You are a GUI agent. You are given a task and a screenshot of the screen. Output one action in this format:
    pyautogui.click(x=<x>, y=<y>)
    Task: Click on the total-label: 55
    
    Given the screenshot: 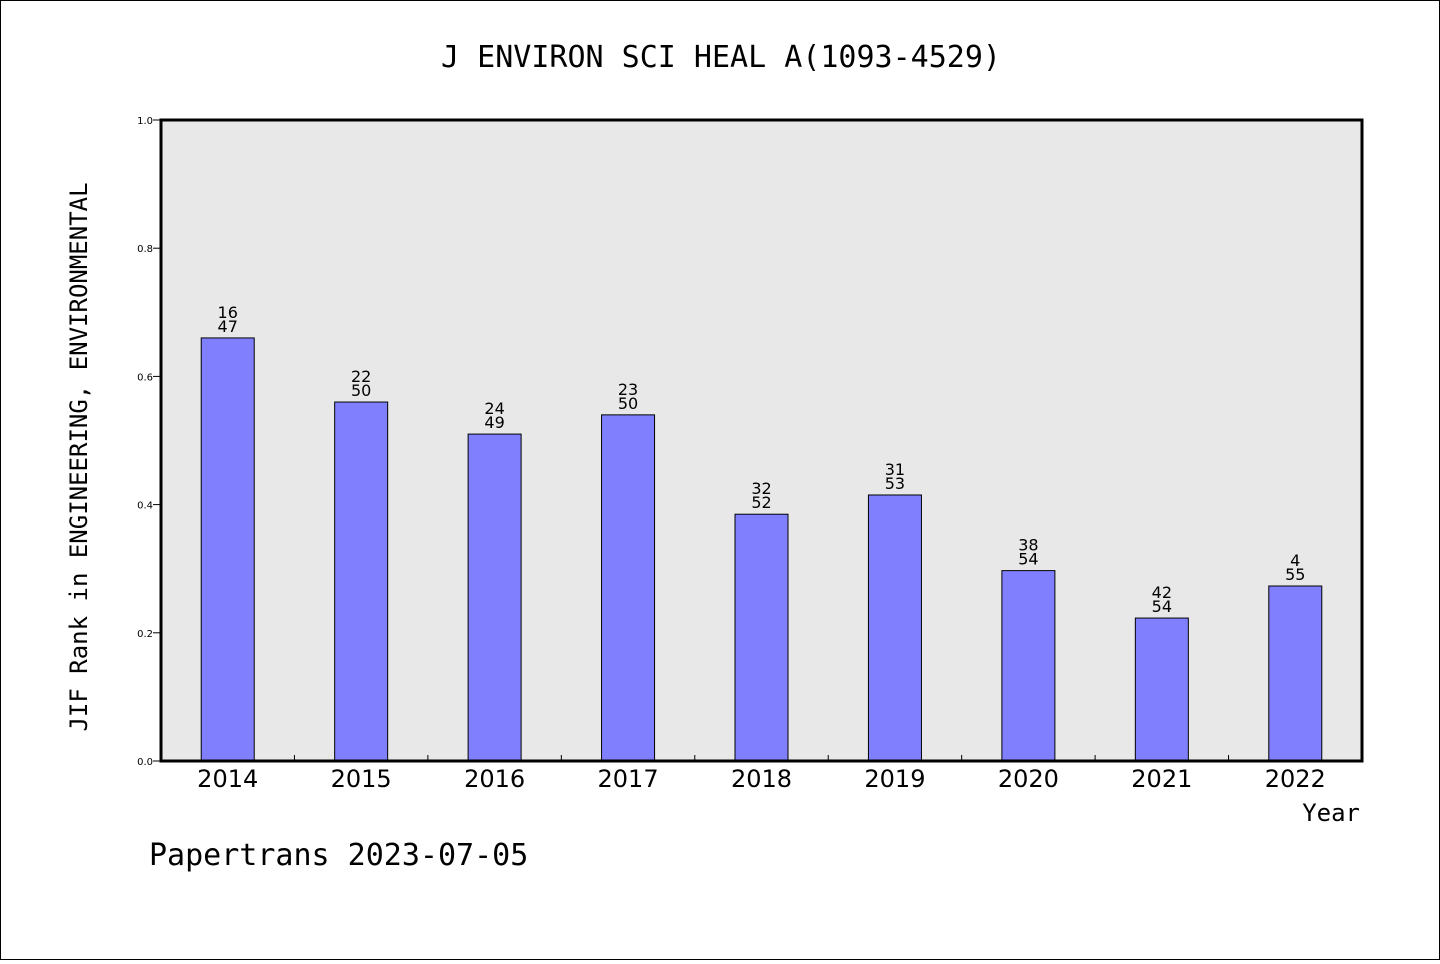 What is the action you would take?
    pyautogui.click(x=1295, y=574)
    